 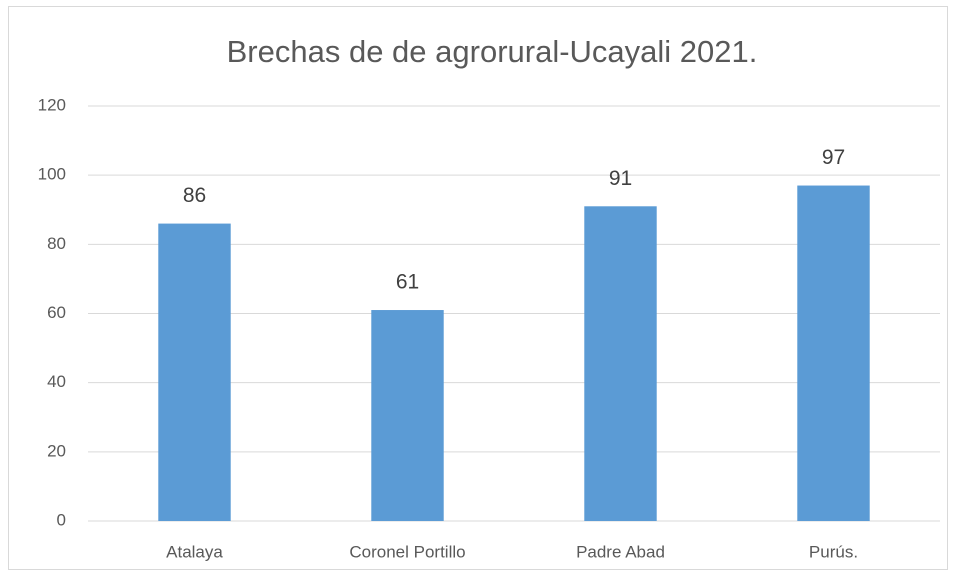 I want to click on y-tick-label: 40, so click(x=56, y=381).